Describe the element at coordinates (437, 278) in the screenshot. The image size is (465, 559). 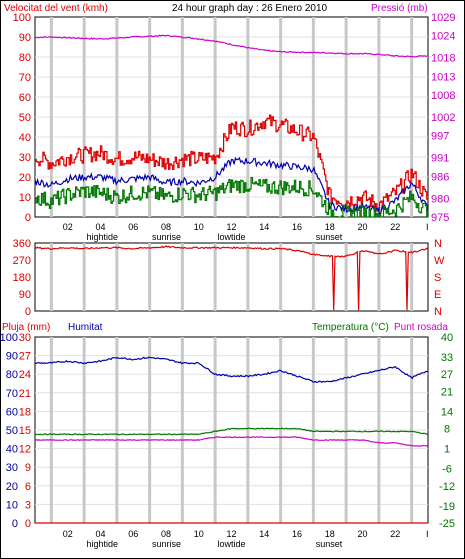
I see `compass-label: S` at that location.